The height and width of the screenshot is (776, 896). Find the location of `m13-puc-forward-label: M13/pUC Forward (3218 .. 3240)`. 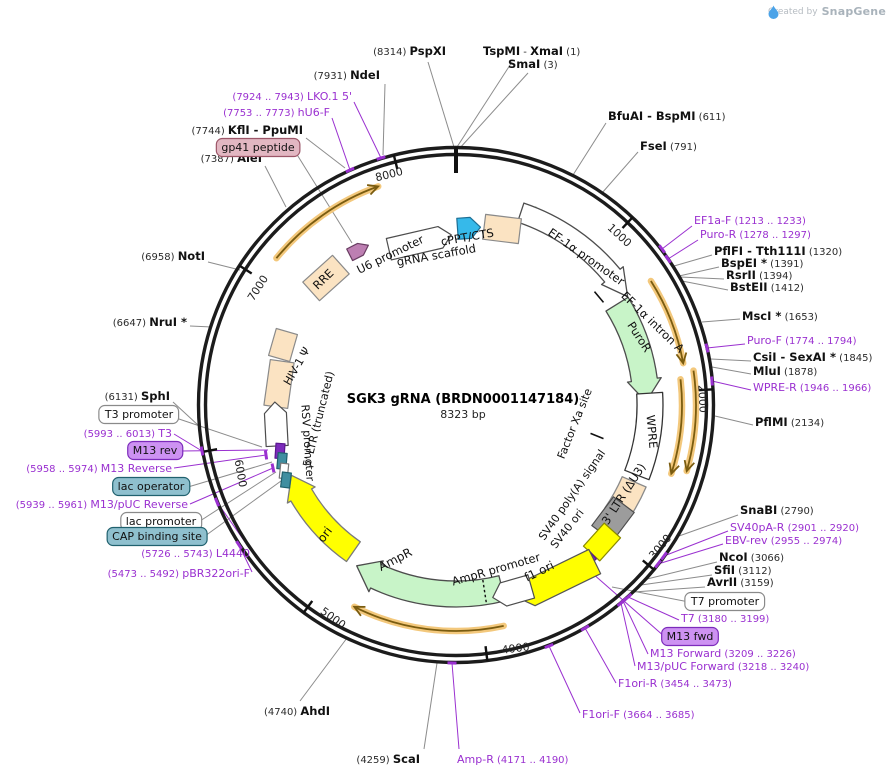

m13-puc-forward-label: M13/pUC Forward (3218 .. 3240) is located at coordinates (723, 666).